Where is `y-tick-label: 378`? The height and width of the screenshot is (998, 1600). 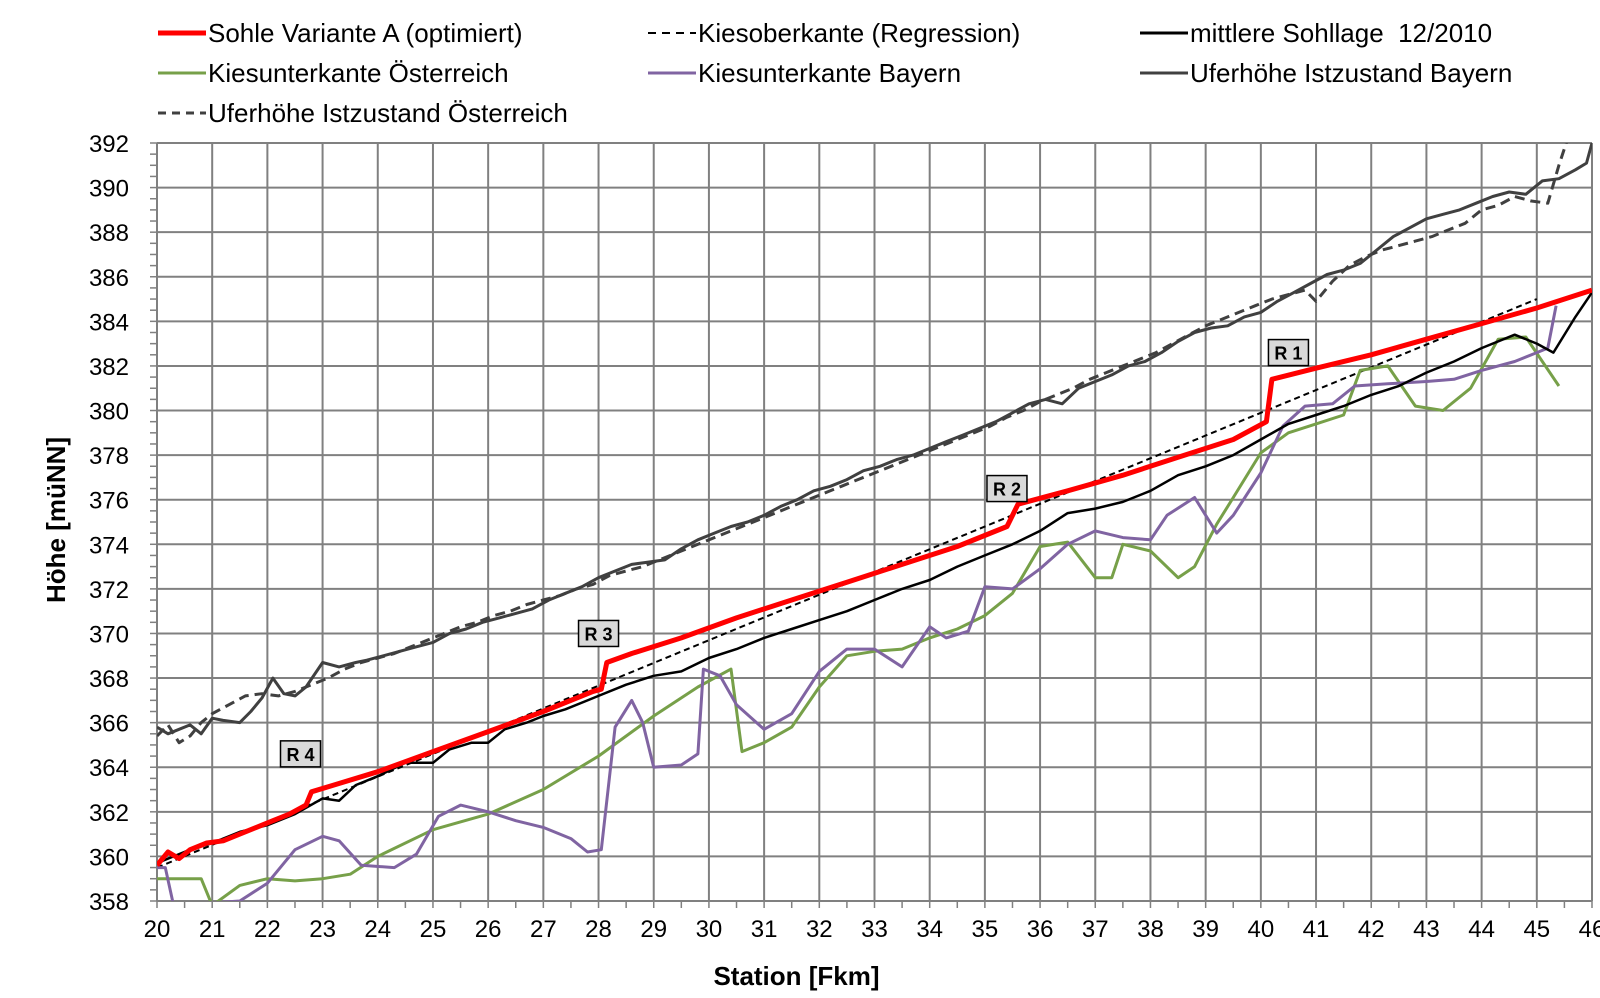
y-tick-label: 378 is located at coordinates (109, 456).